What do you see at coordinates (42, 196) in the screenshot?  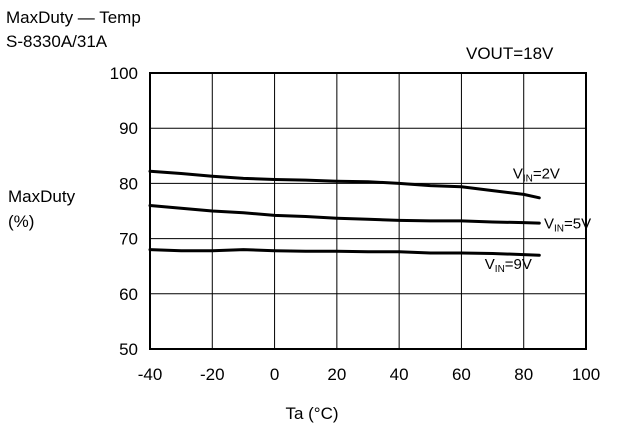 I see `y-axis-label-line-1: MaxDuty` at bounding box center [42, 196].